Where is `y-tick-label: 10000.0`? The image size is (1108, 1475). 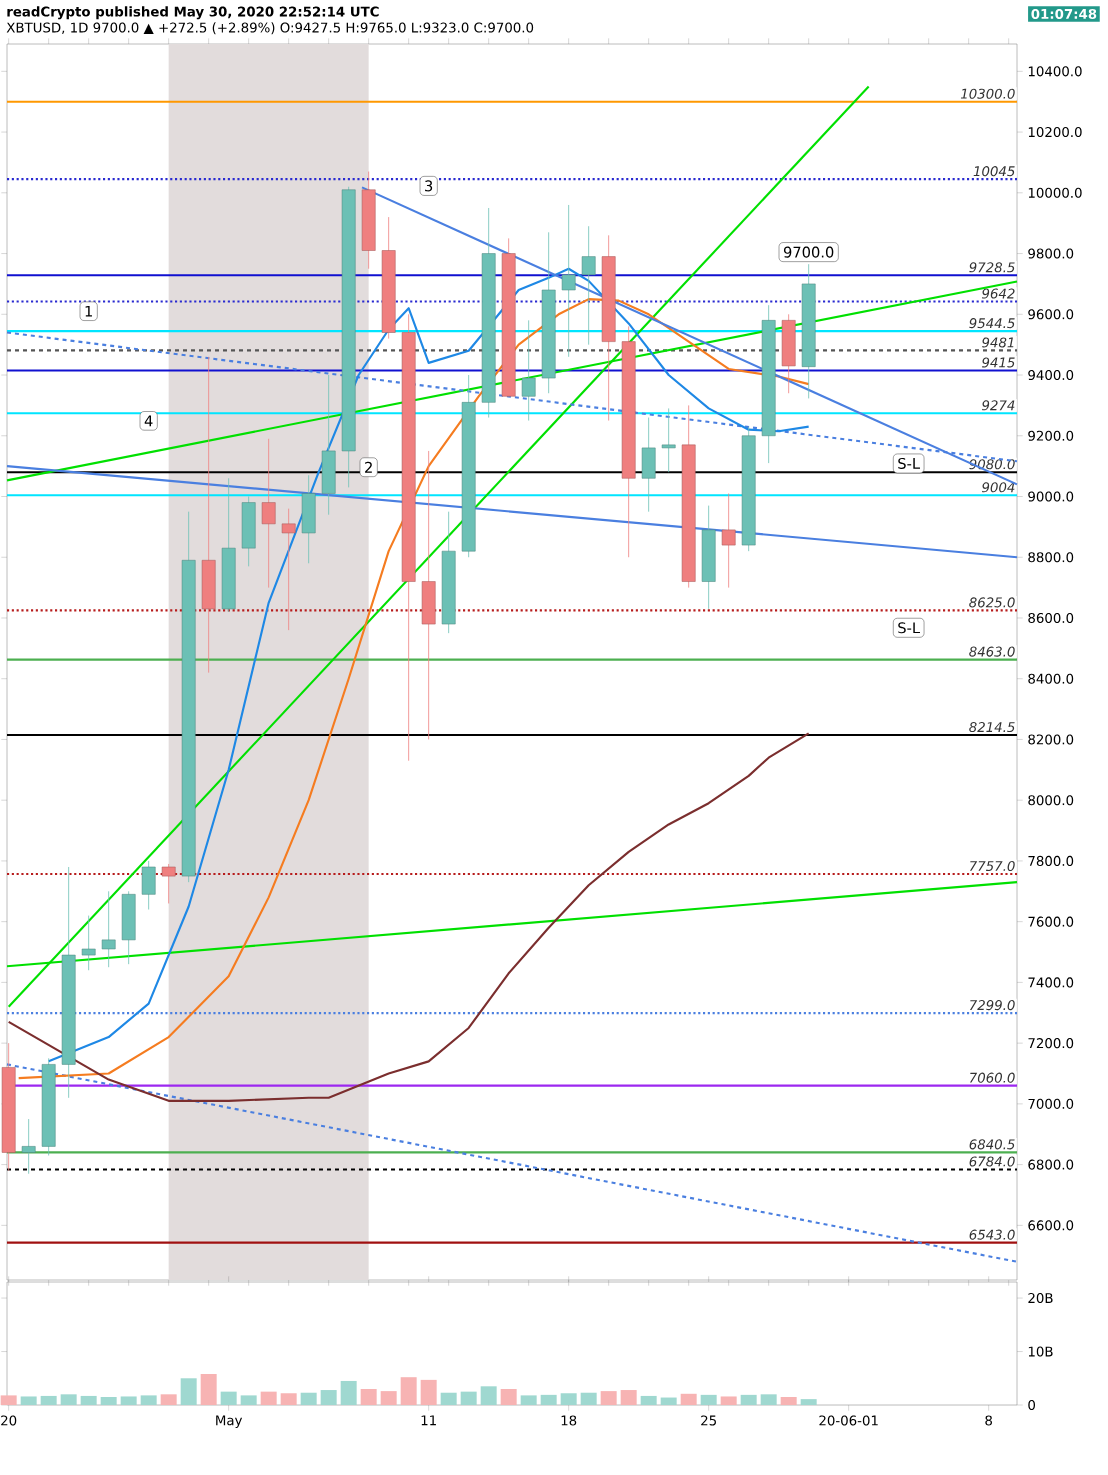 y-tick-label: 10000.0 is located at coordinates (1055, 192).